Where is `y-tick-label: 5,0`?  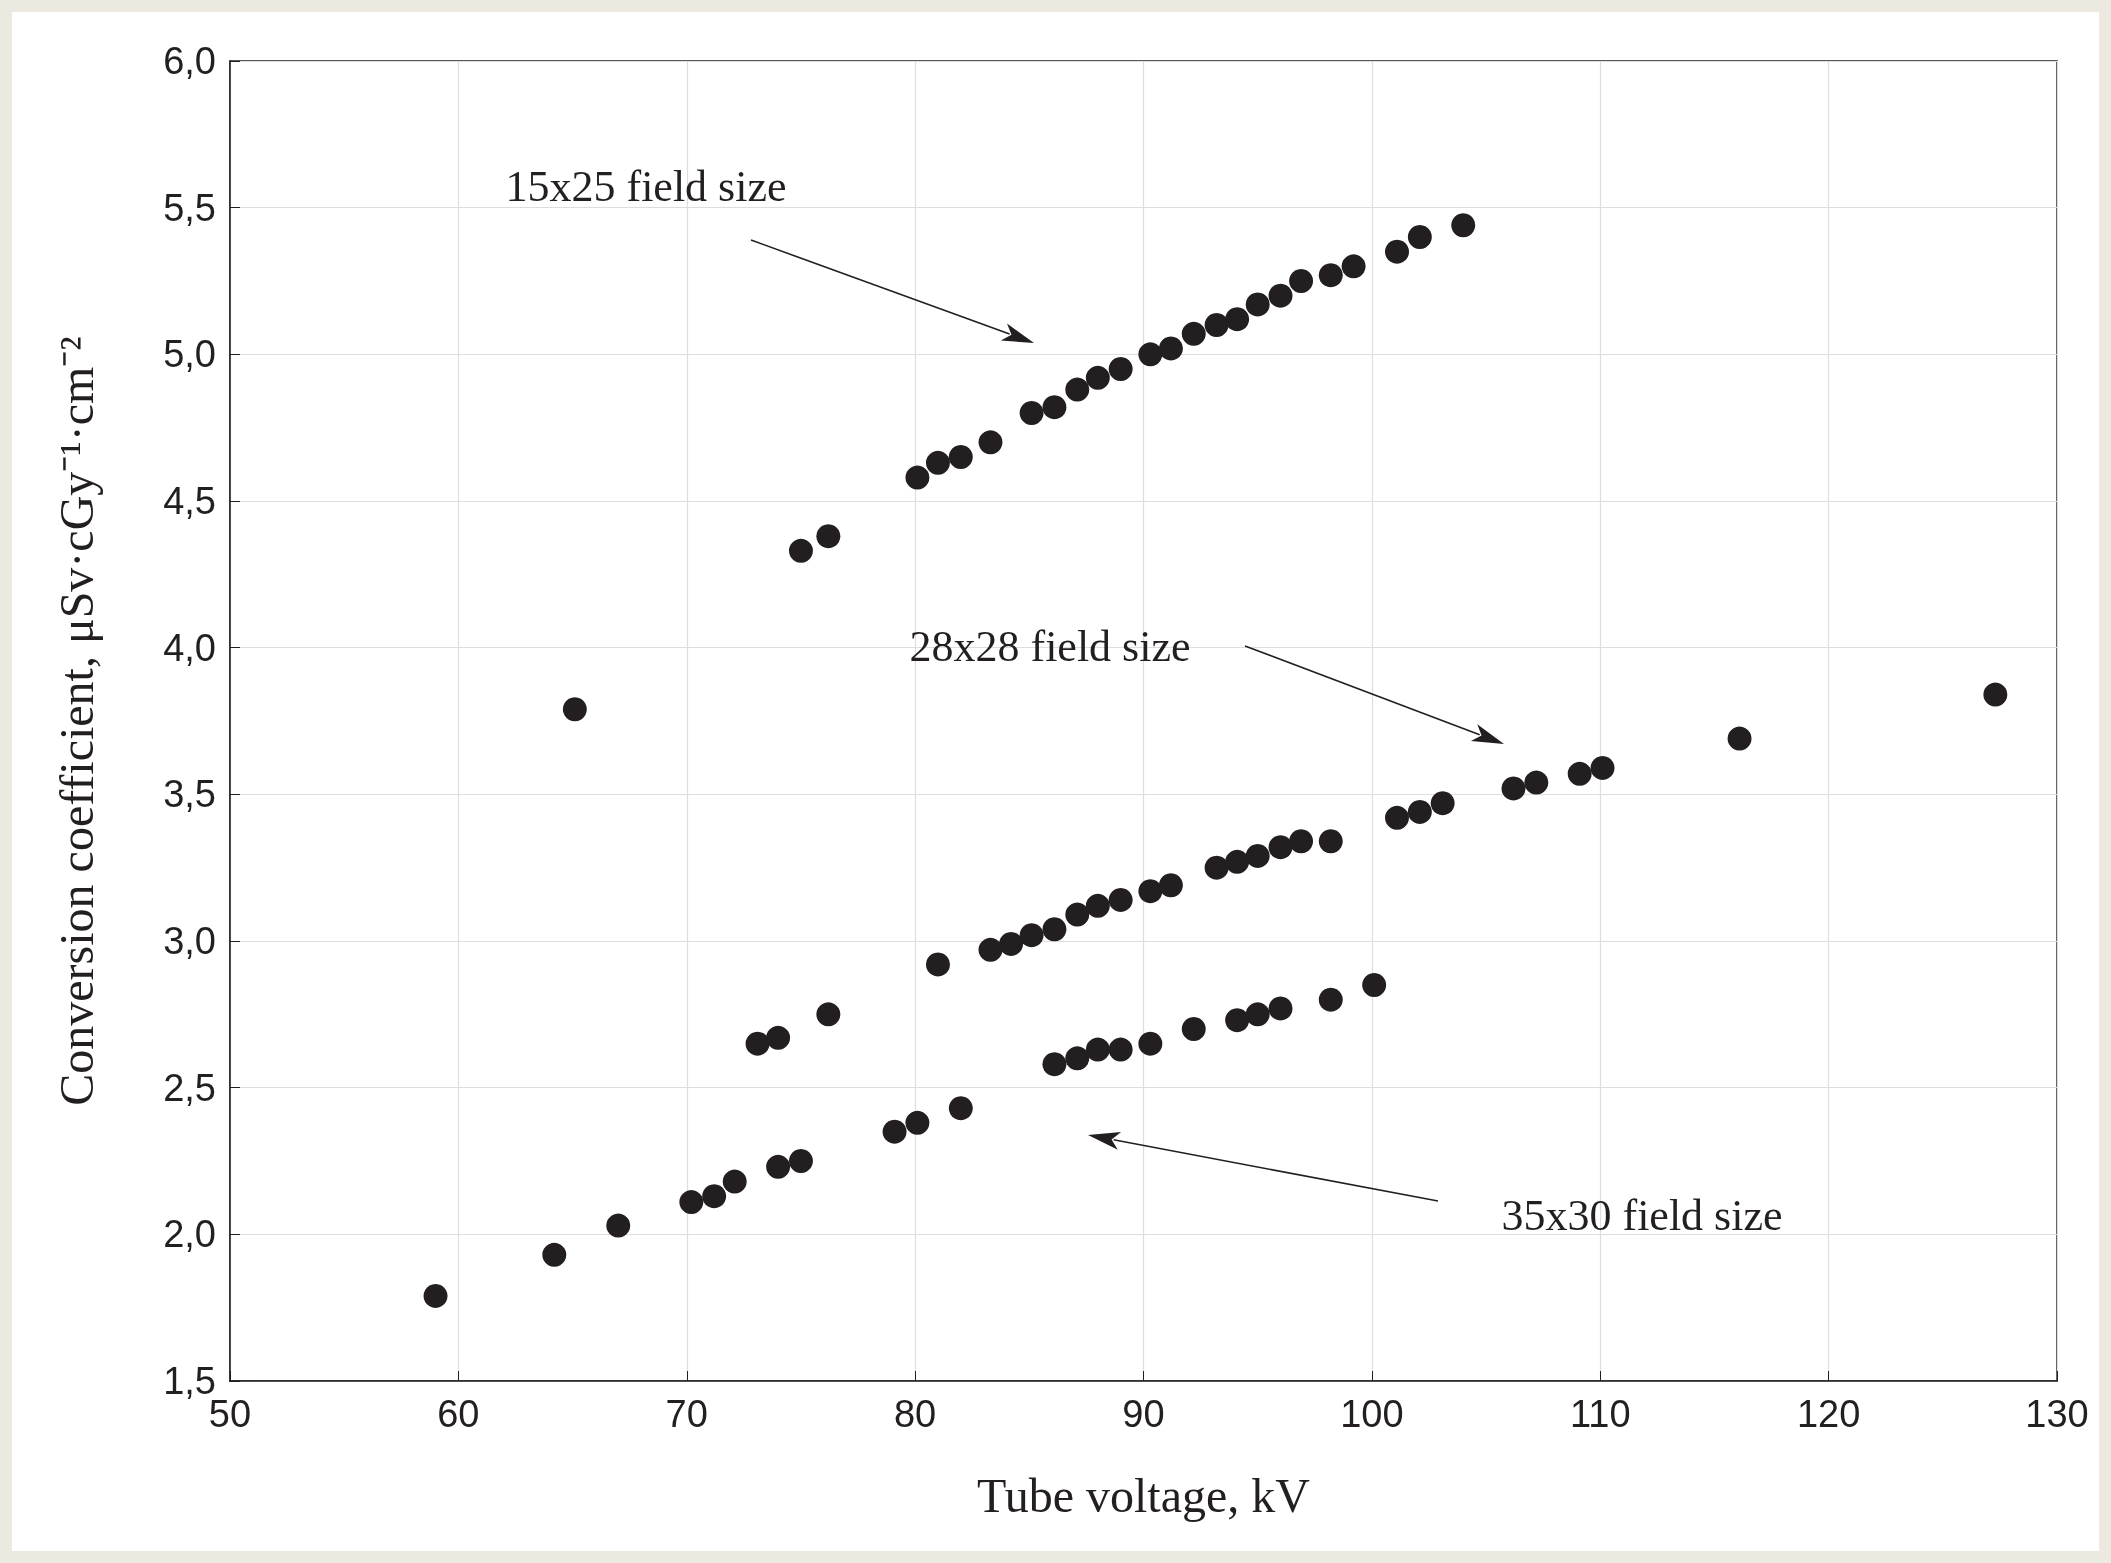
y-tick-label: 5,0 is located at coordinates (189, 354).